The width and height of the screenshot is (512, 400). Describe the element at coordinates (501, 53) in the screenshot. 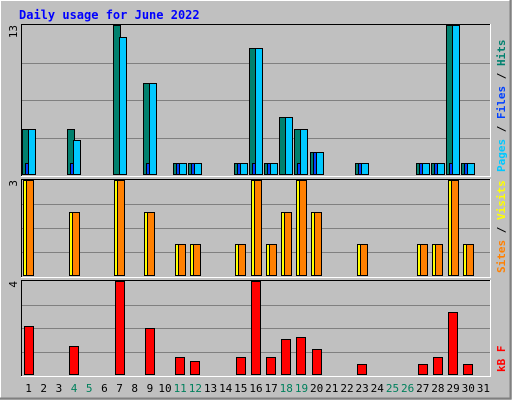

I see `legend-item: Hits` at that location.